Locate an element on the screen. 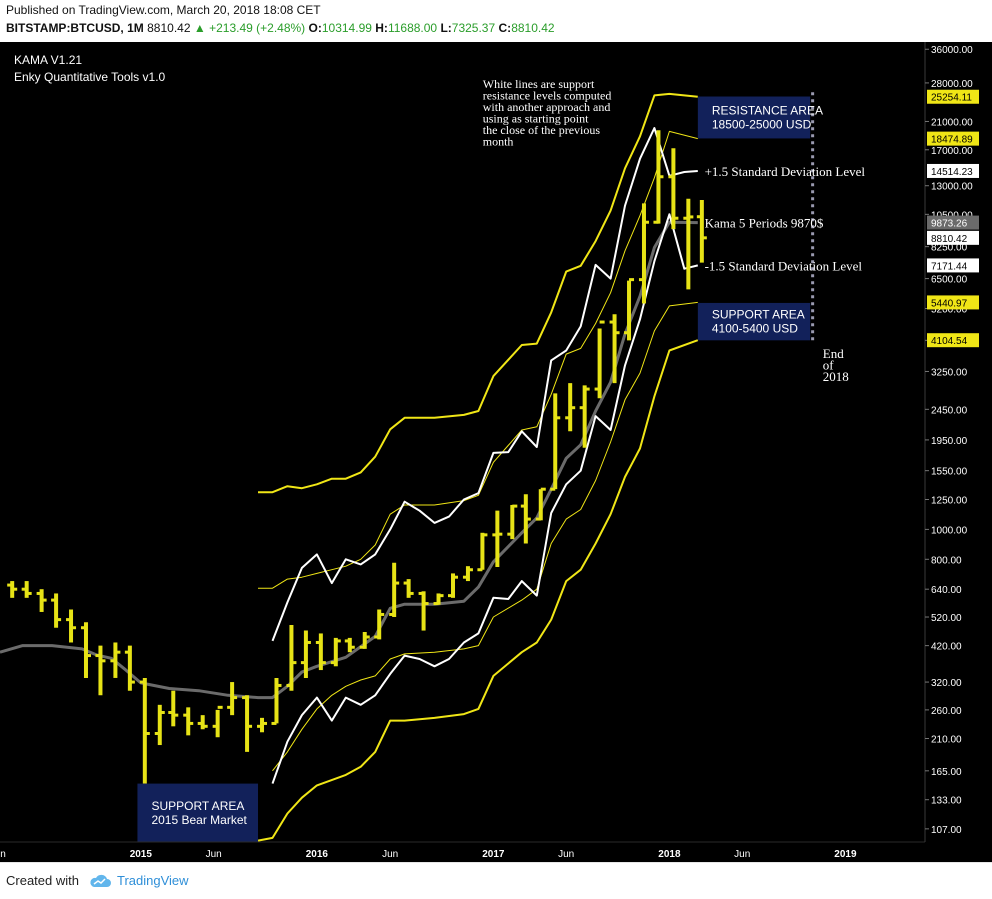  high-value: 11688.00 is located at coordinates (412, 28).